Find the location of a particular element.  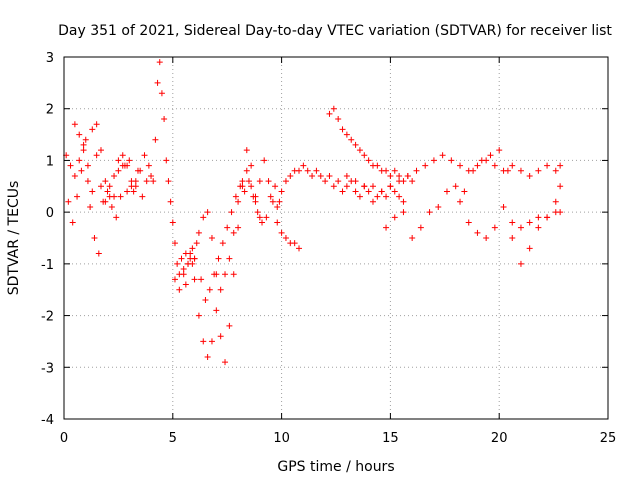

y-tick-label: -3 is located at coordinates (47, 368).